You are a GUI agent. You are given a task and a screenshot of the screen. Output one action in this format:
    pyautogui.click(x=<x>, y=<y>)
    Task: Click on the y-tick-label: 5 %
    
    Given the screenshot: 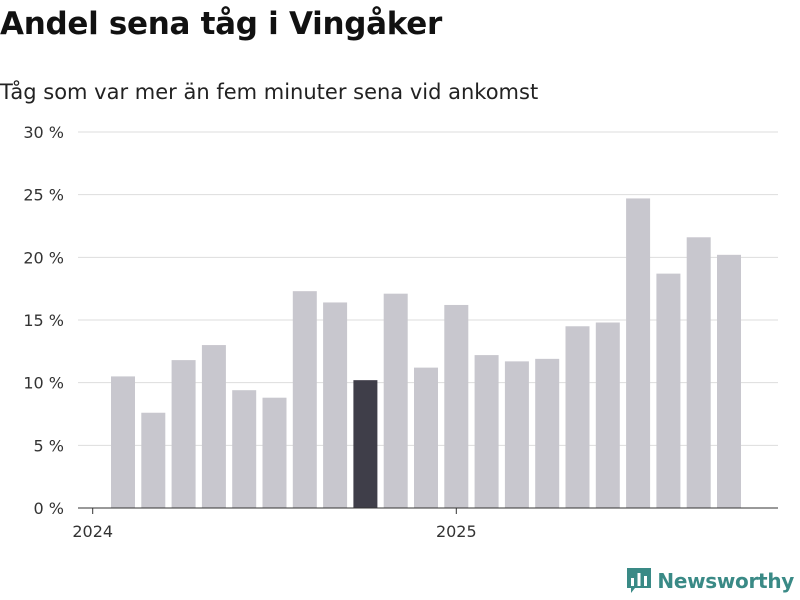 What is the action you would take?
    pyautogui.click(x=49, y=445)
    